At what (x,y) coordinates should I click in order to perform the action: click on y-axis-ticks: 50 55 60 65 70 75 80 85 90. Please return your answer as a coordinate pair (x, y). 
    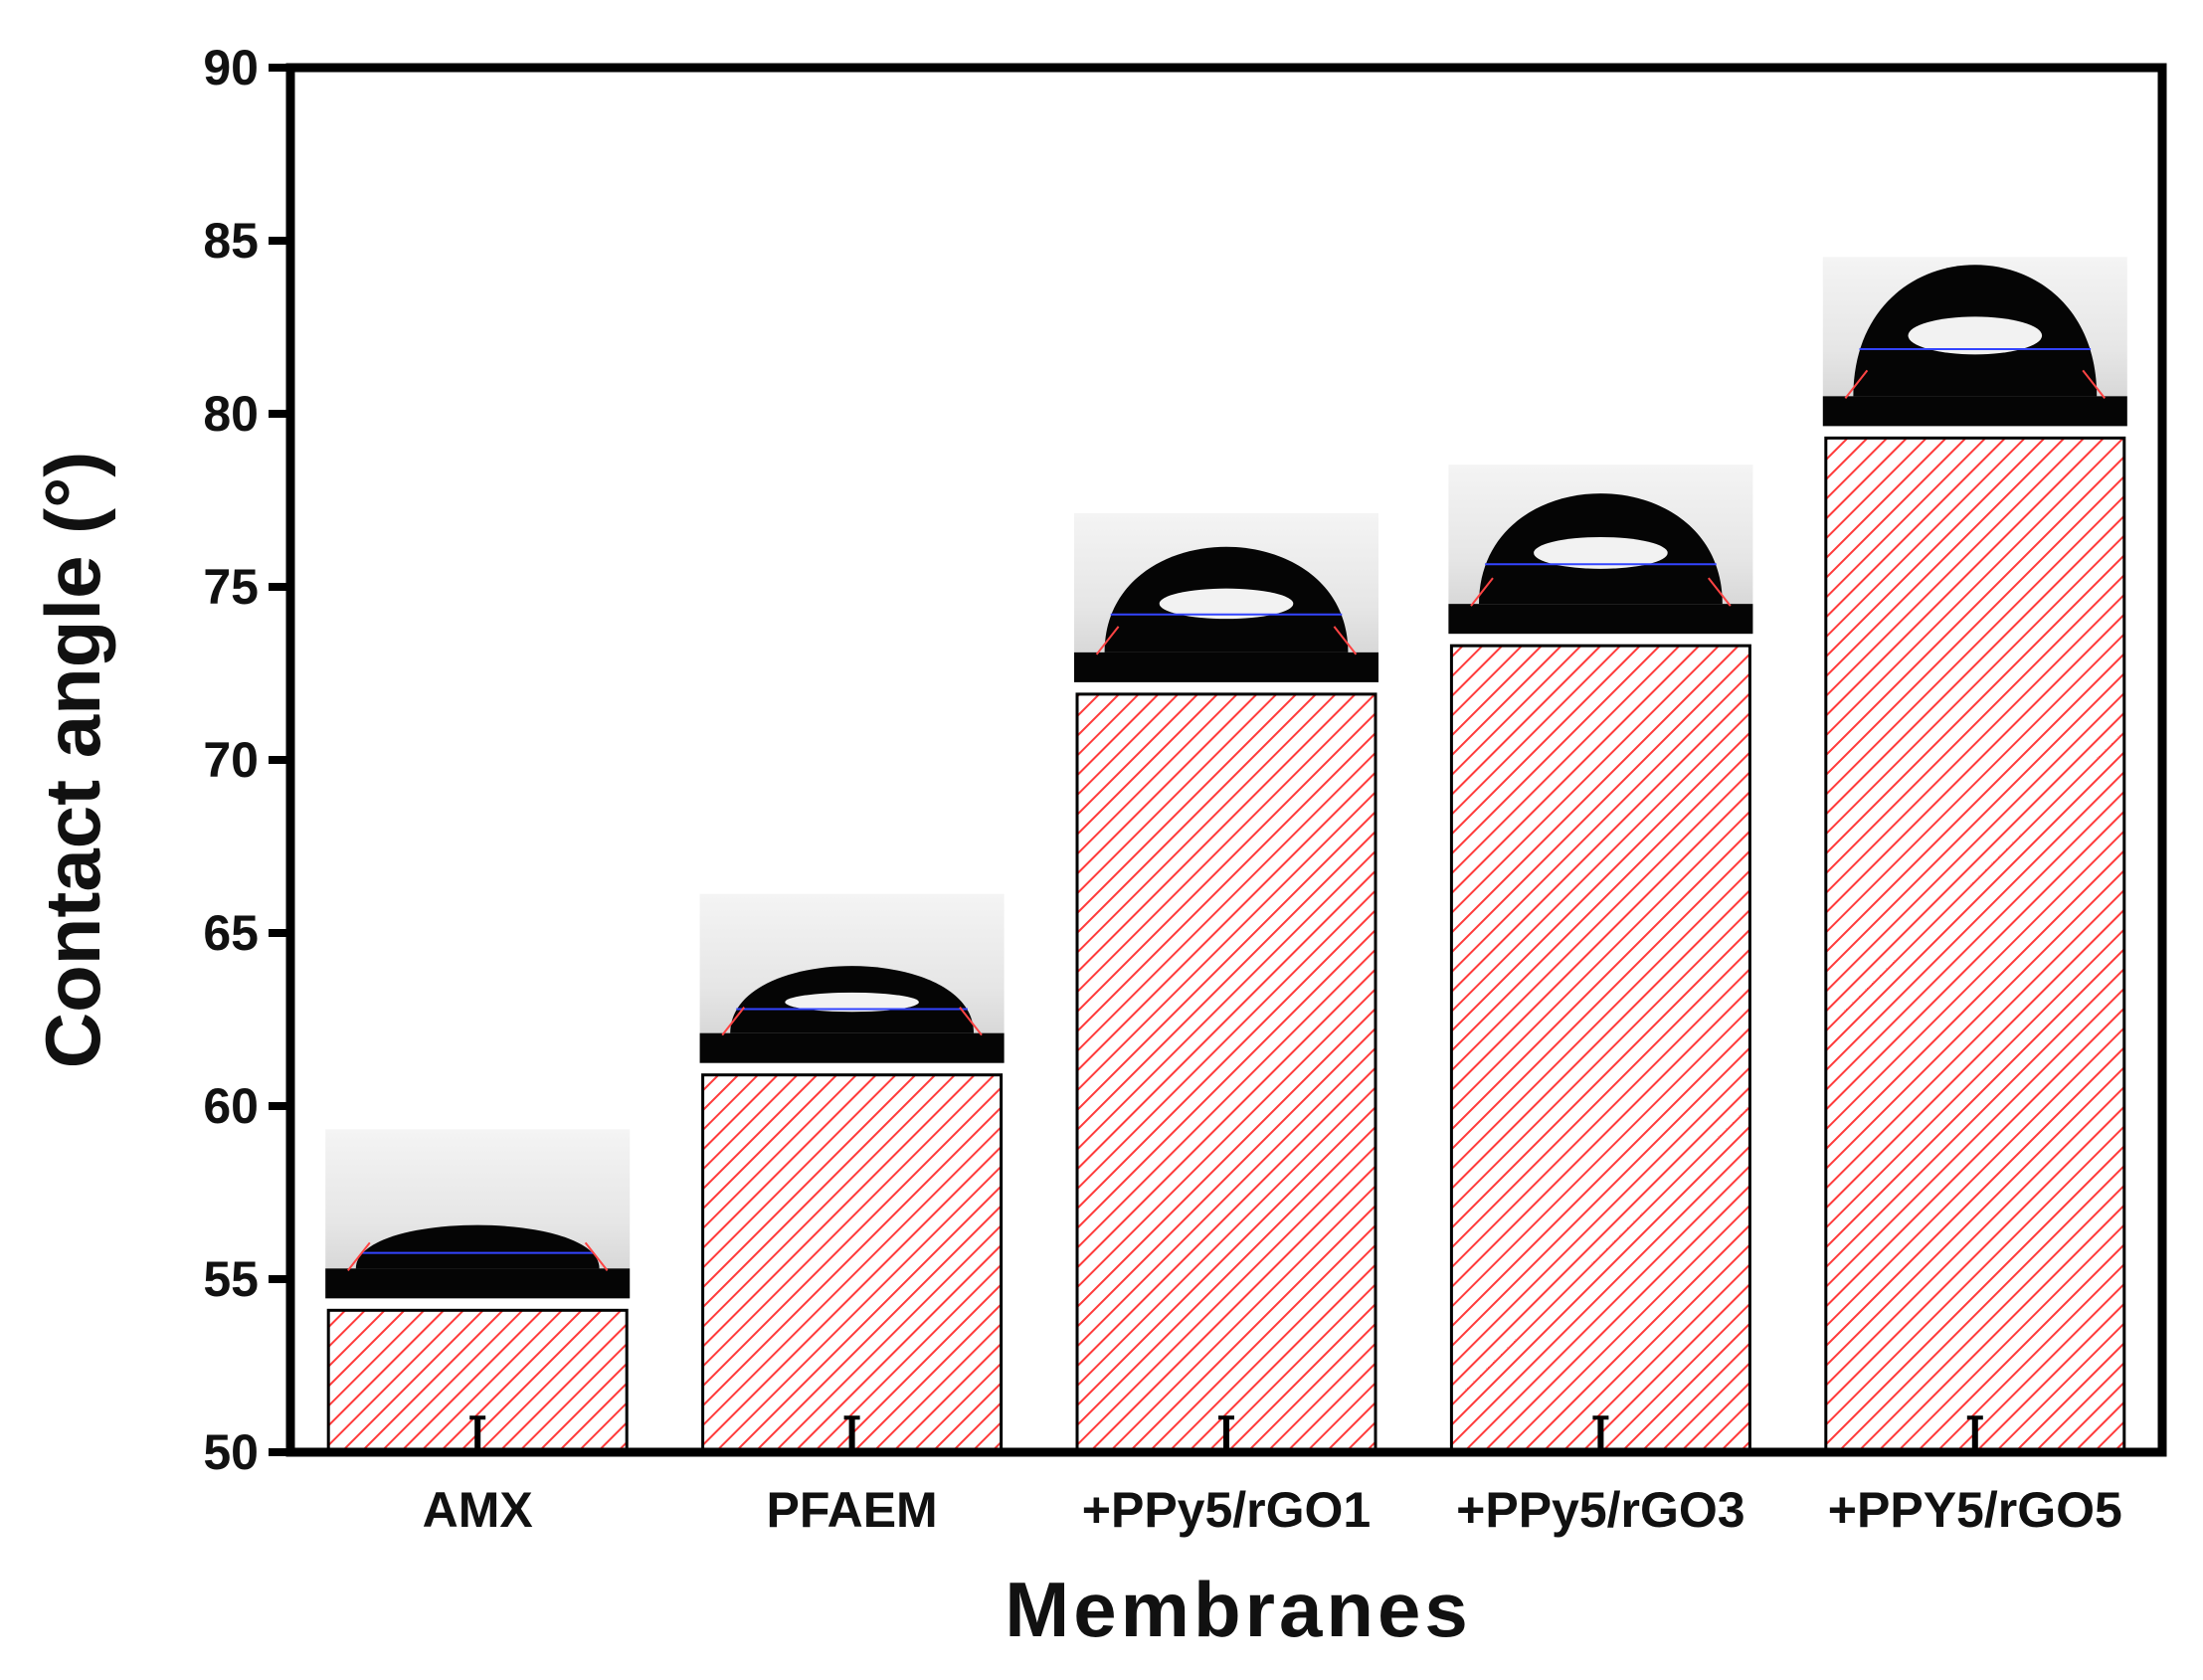
    Looking at the image, I should click on (246, 760).